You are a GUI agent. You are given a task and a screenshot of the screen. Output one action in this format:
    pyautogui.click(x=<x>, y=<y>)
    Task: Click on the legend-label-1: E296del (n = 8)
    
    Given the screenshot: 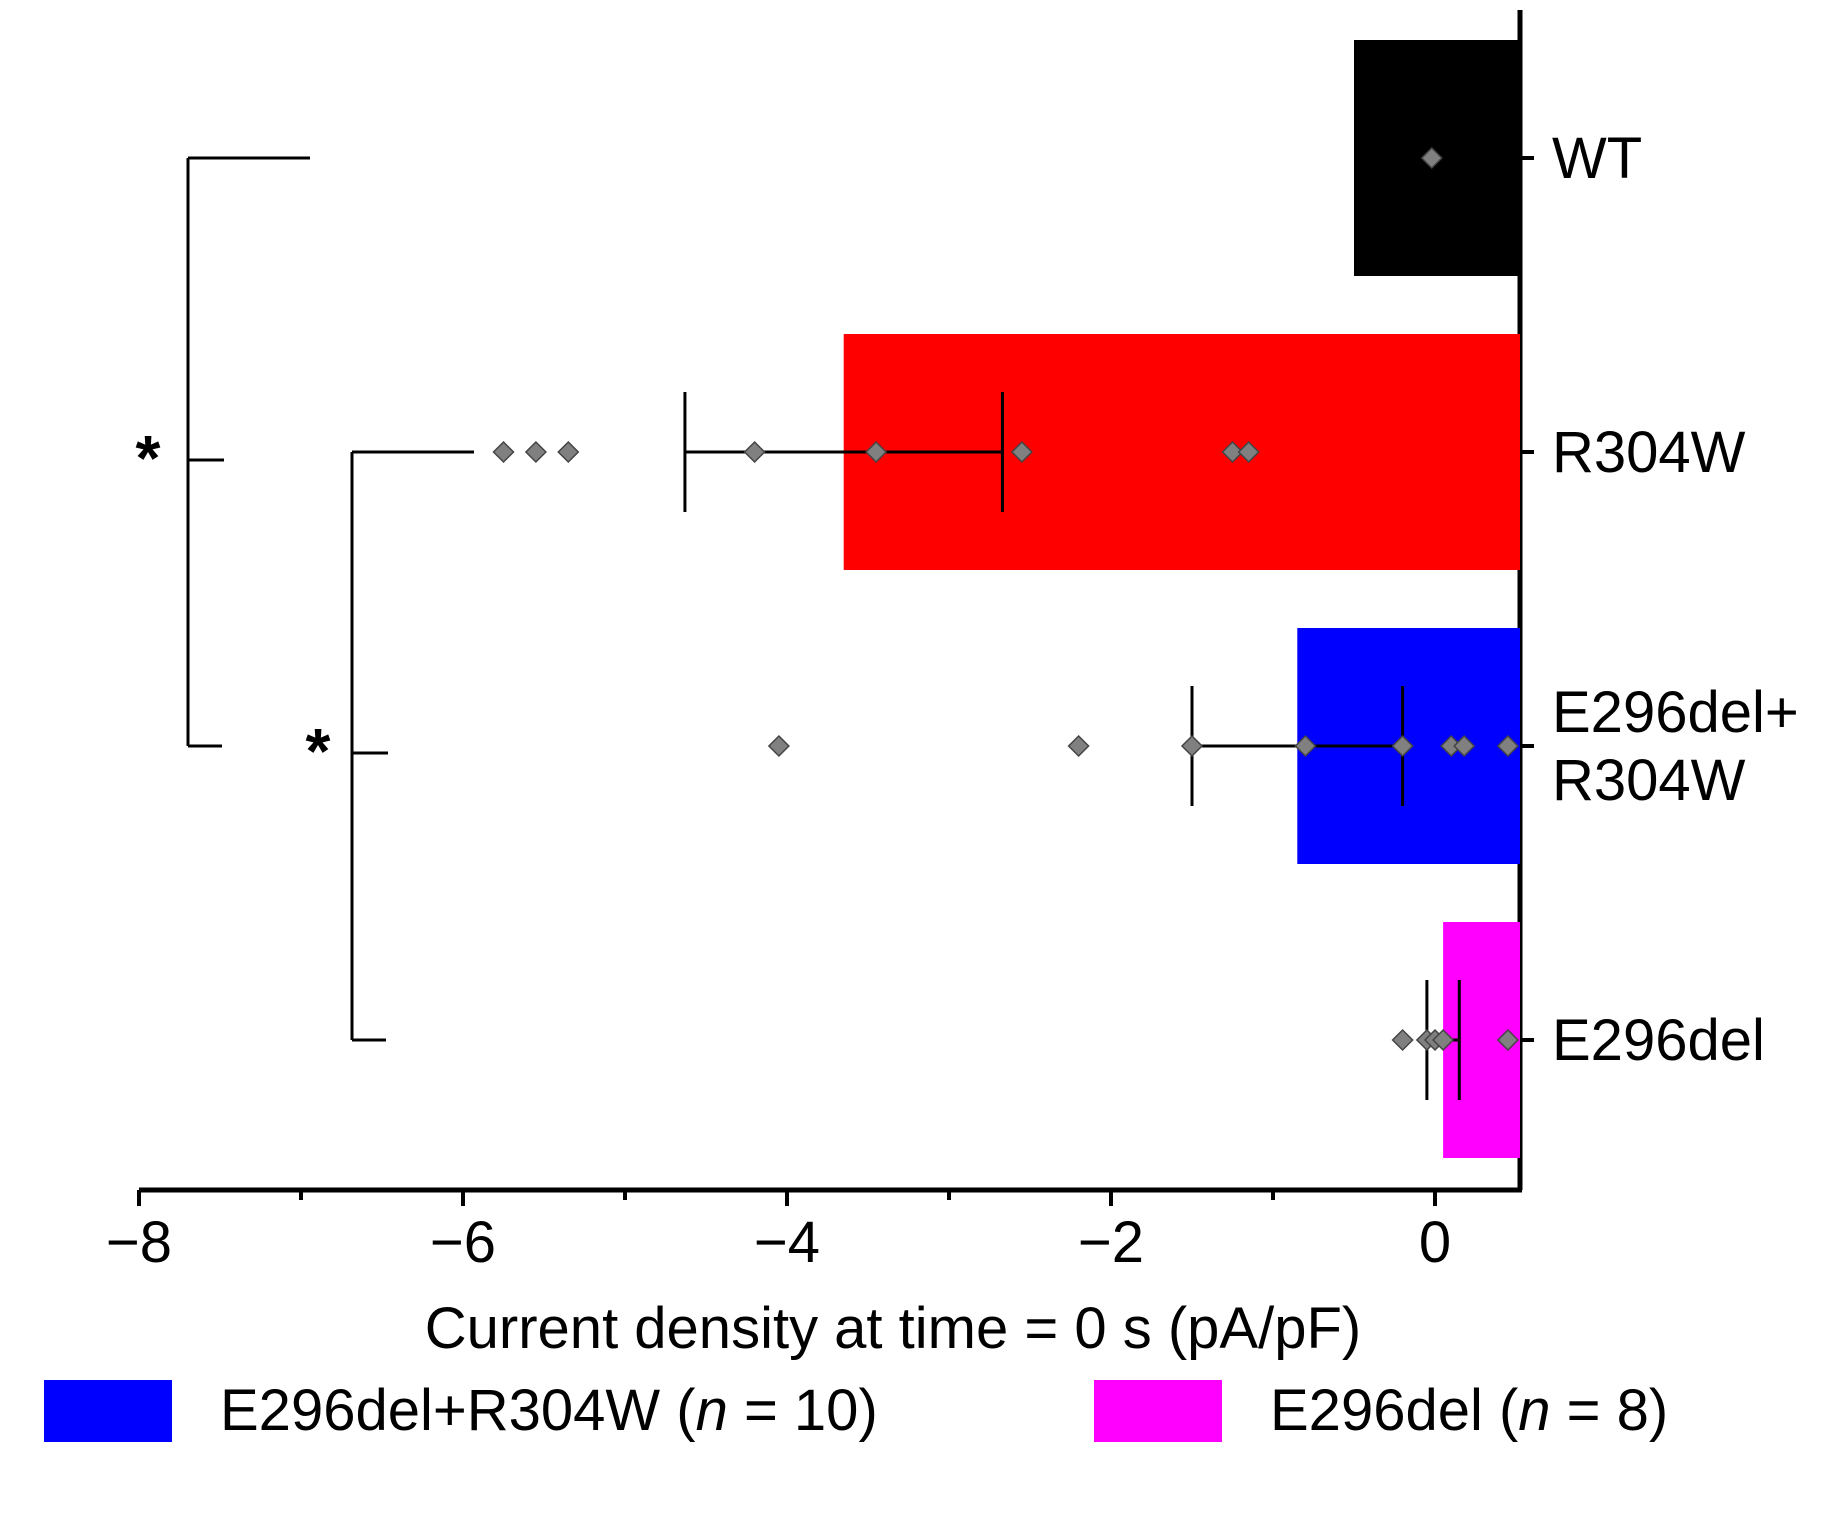 What is the action you would take?
    pyautogui.click(x=1469, y=1410)
    